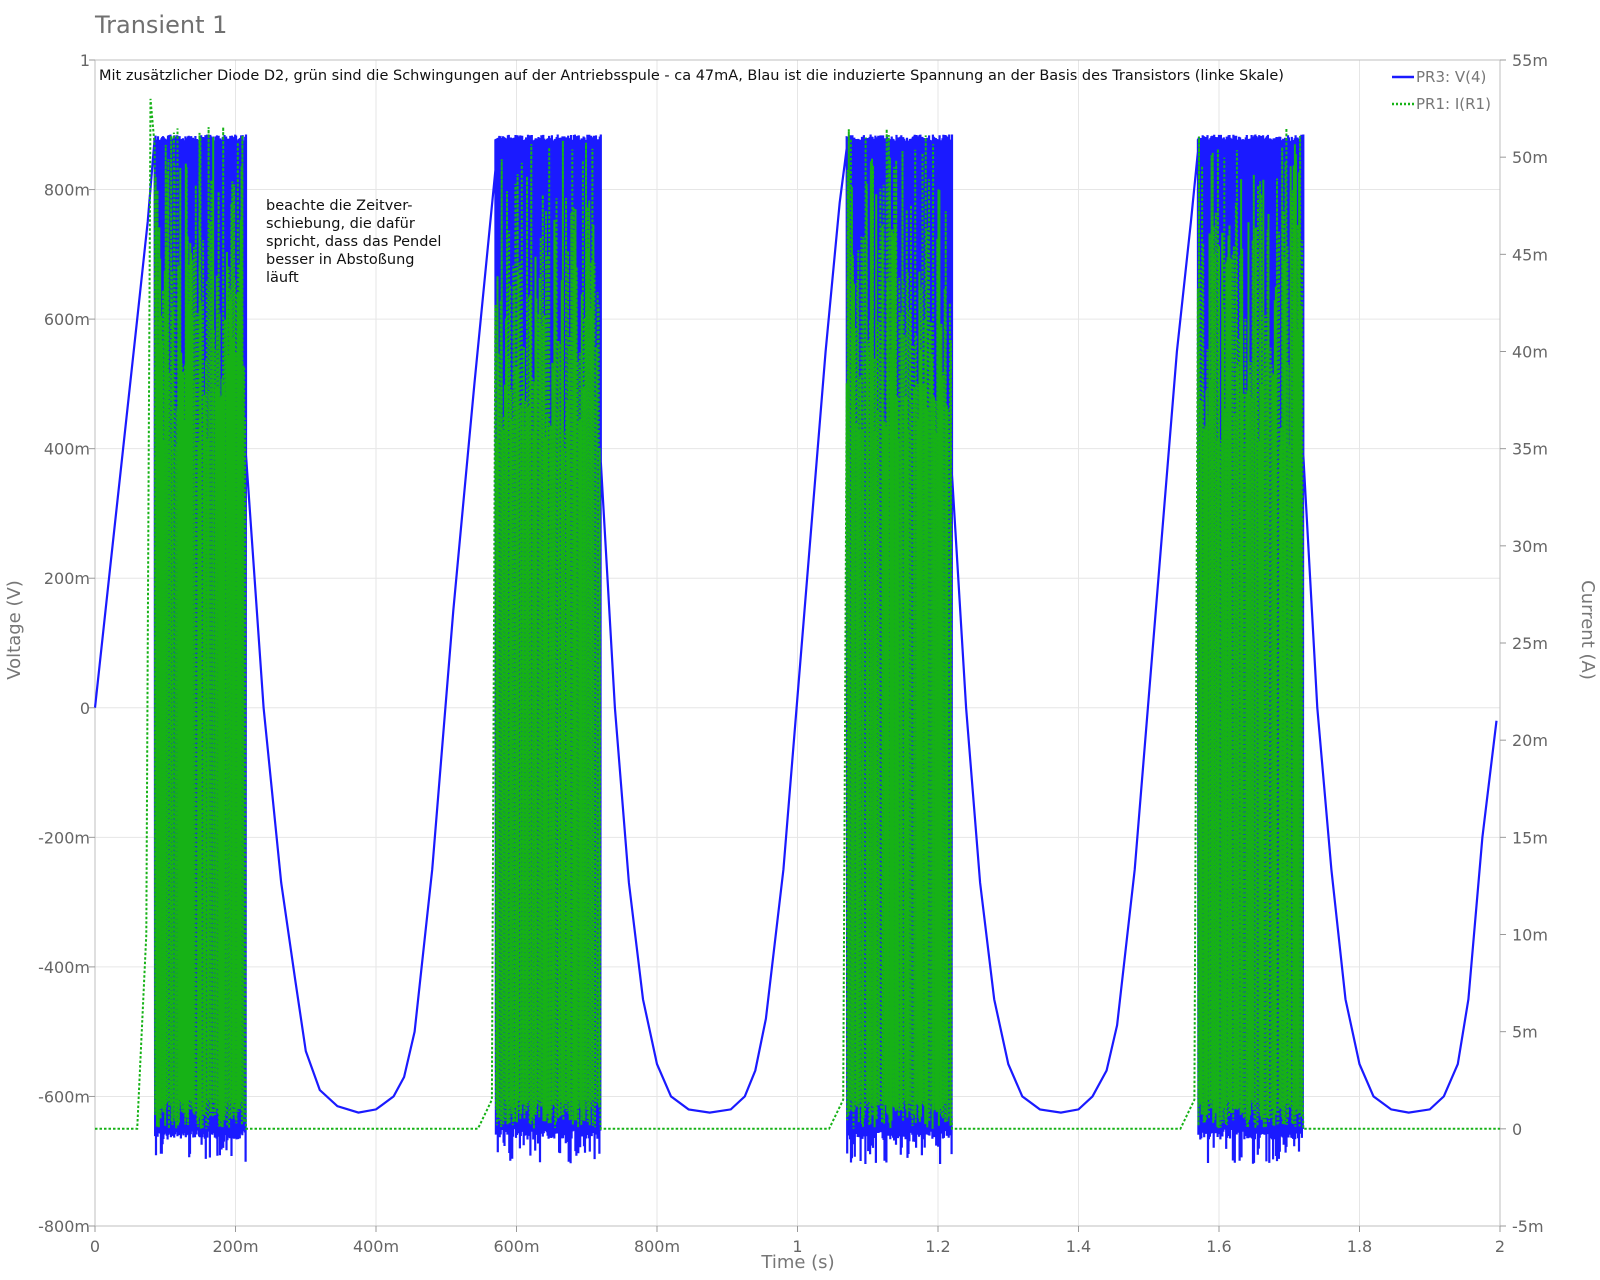 The height and width of the screenshot is (1280, 1600). What do you see at coordinates (1530, 449) in the screenshot?
I see `y-right-tick-label: 35m` at bounding box center [1530, 449].